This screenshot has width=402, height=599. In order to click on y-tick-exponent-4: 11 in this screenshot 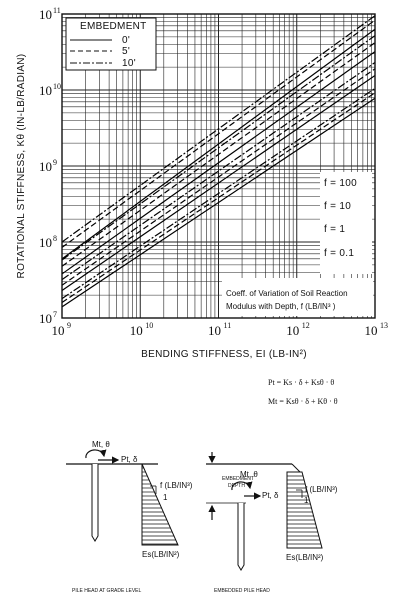, I will do `click(57, 10)`.